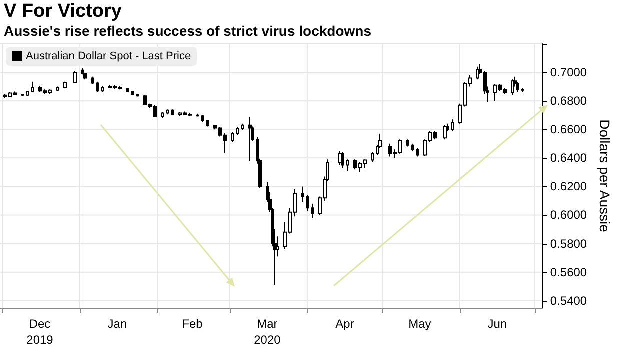  What do you see at coordinates (569, 215) in the screenshot?
I see `y-tick-label: 0.6000` at bounding box center [569, 215].